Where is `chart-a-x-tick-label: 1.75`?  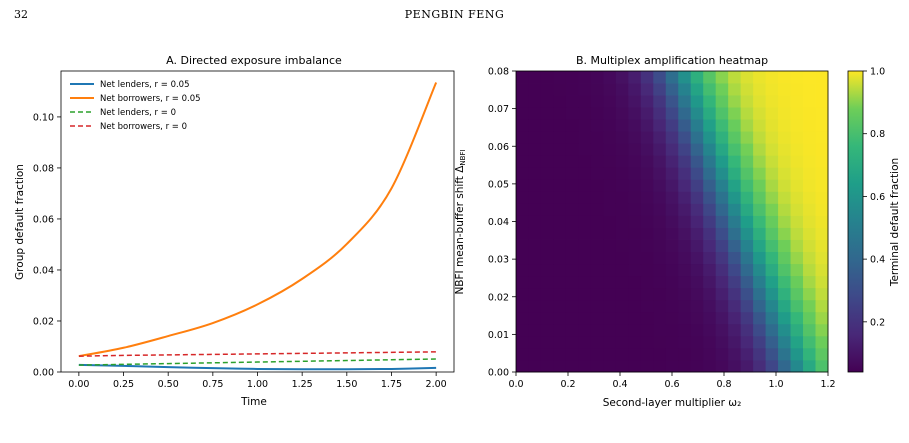
chart-a-x-tick-label: 1.75 is located at coordinates (391, 384).